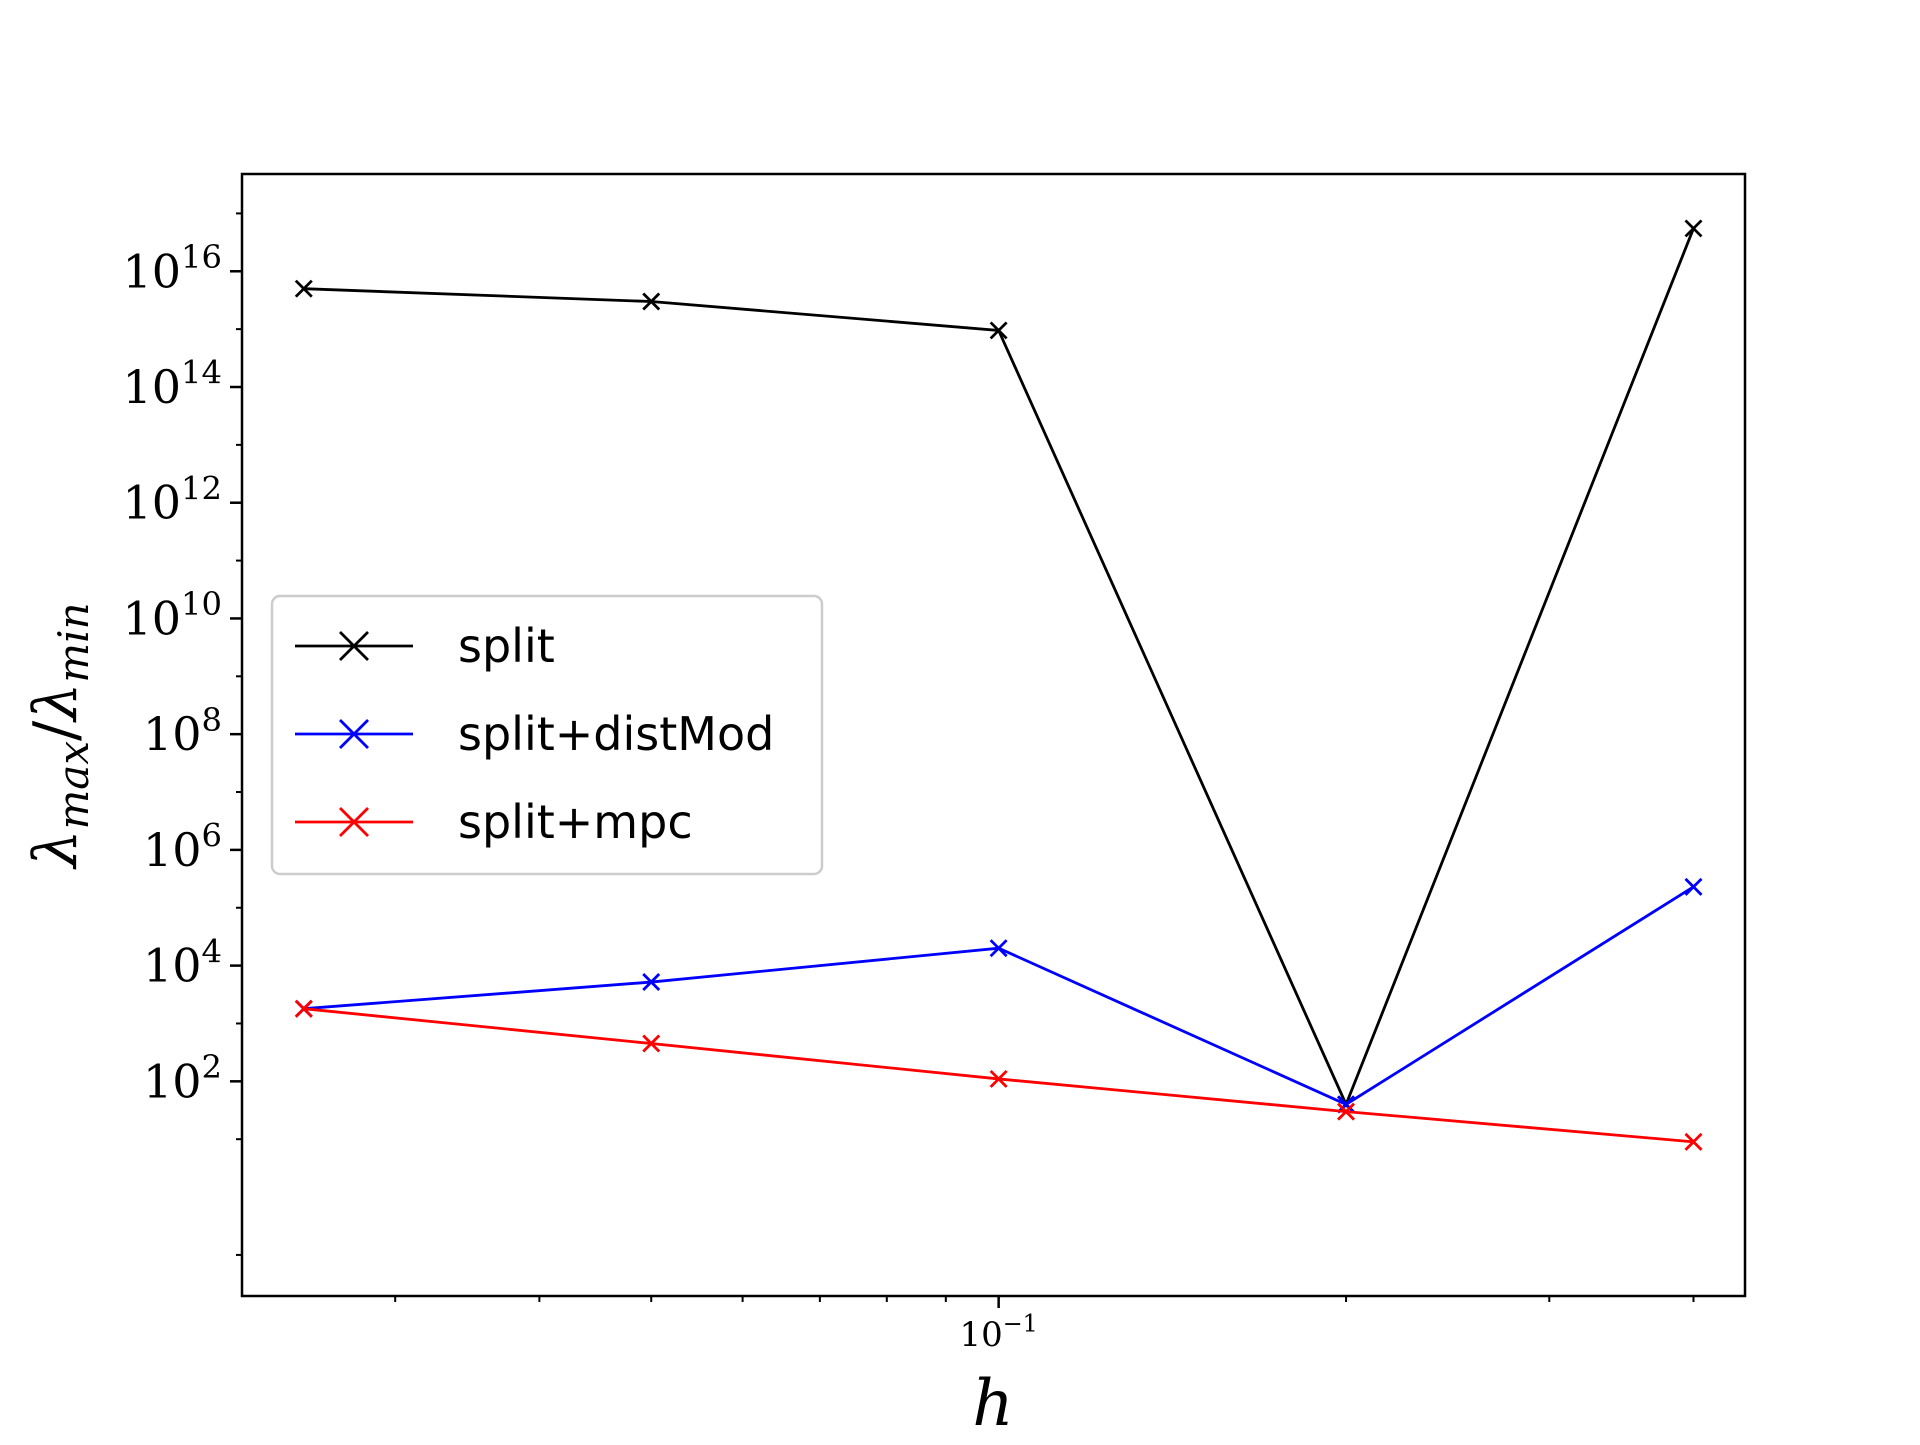  What do you see at coordinates (172, 499) in the screenshot?
I see `y-tick-label: 10¹²` at bounding box center [172, 499].